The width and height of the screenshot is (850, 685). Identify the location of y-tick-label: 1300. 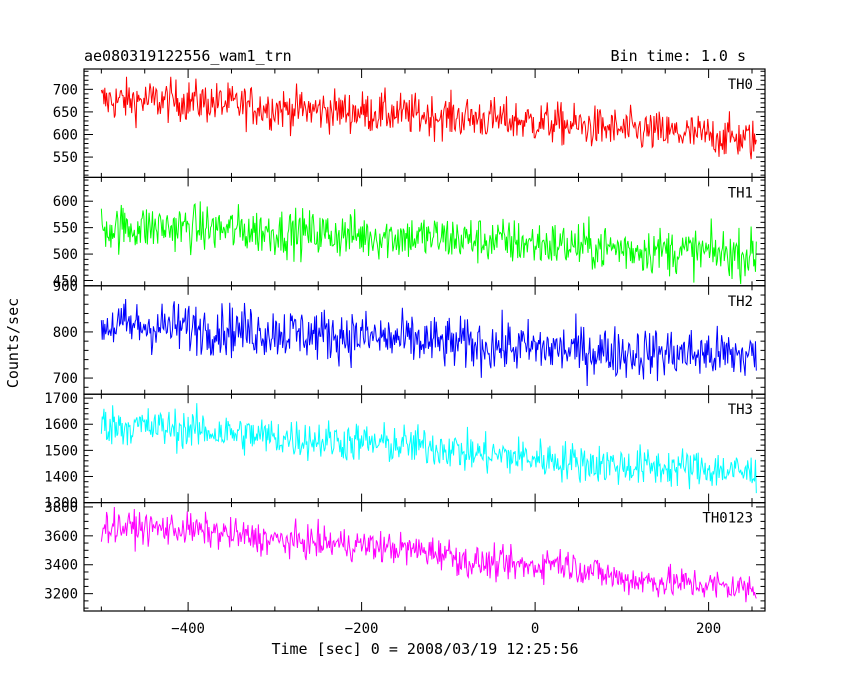
(61, 504).